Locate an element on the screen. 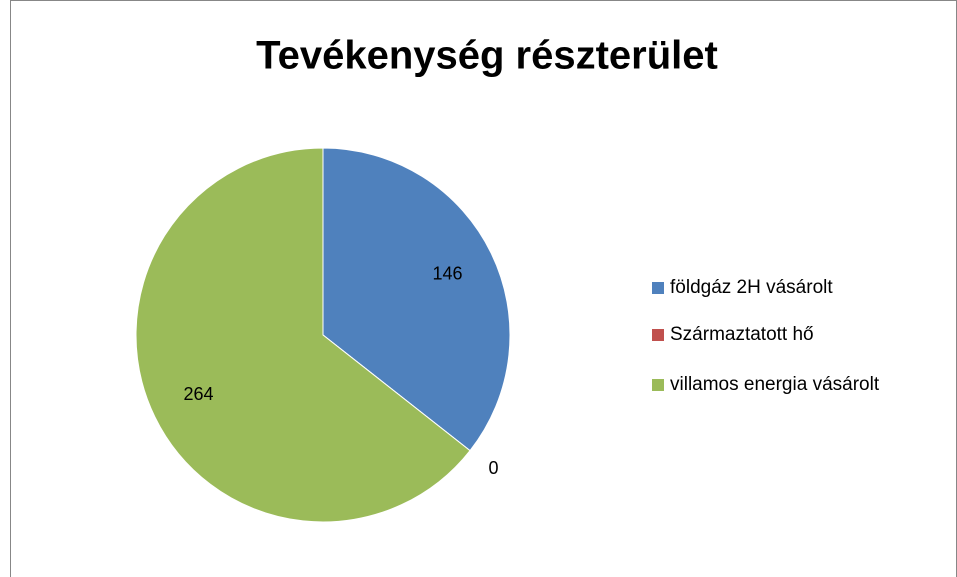 The width and height of the screenshot is (957, 577). legend-label: Származtatott hő is located at coordinates (742, 334).